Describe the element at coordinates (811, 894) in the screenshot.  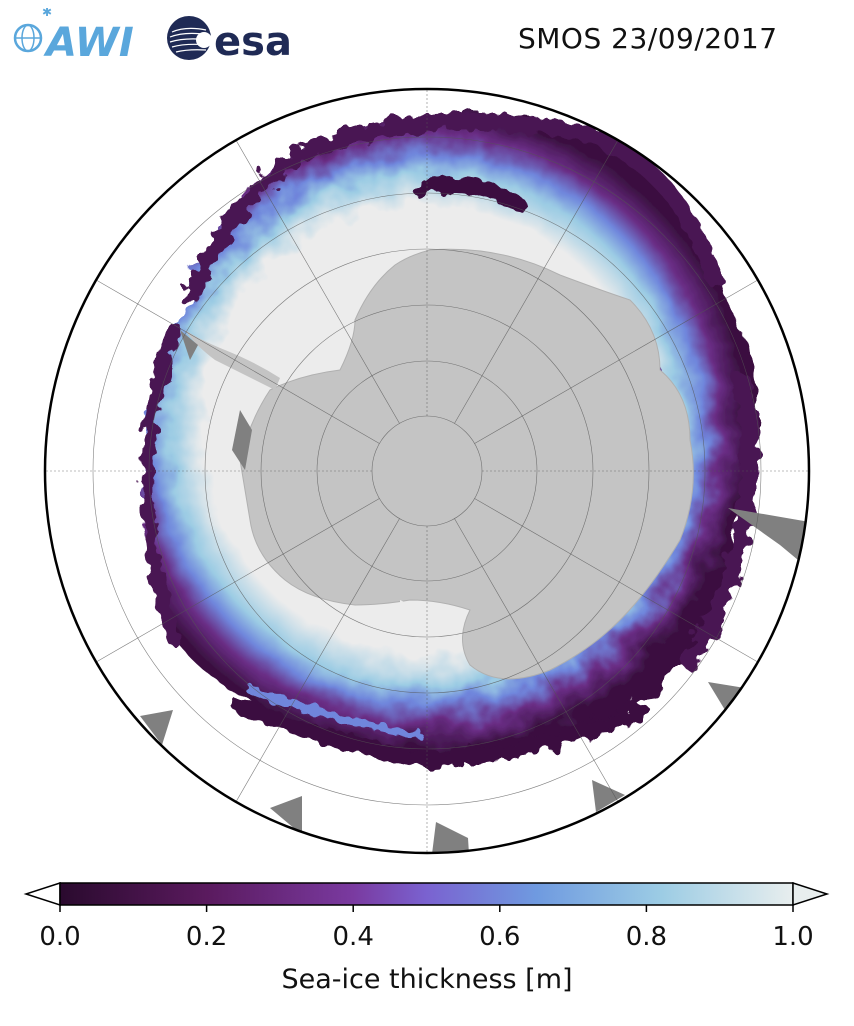
I see `colorbar-extend-high` at that location.